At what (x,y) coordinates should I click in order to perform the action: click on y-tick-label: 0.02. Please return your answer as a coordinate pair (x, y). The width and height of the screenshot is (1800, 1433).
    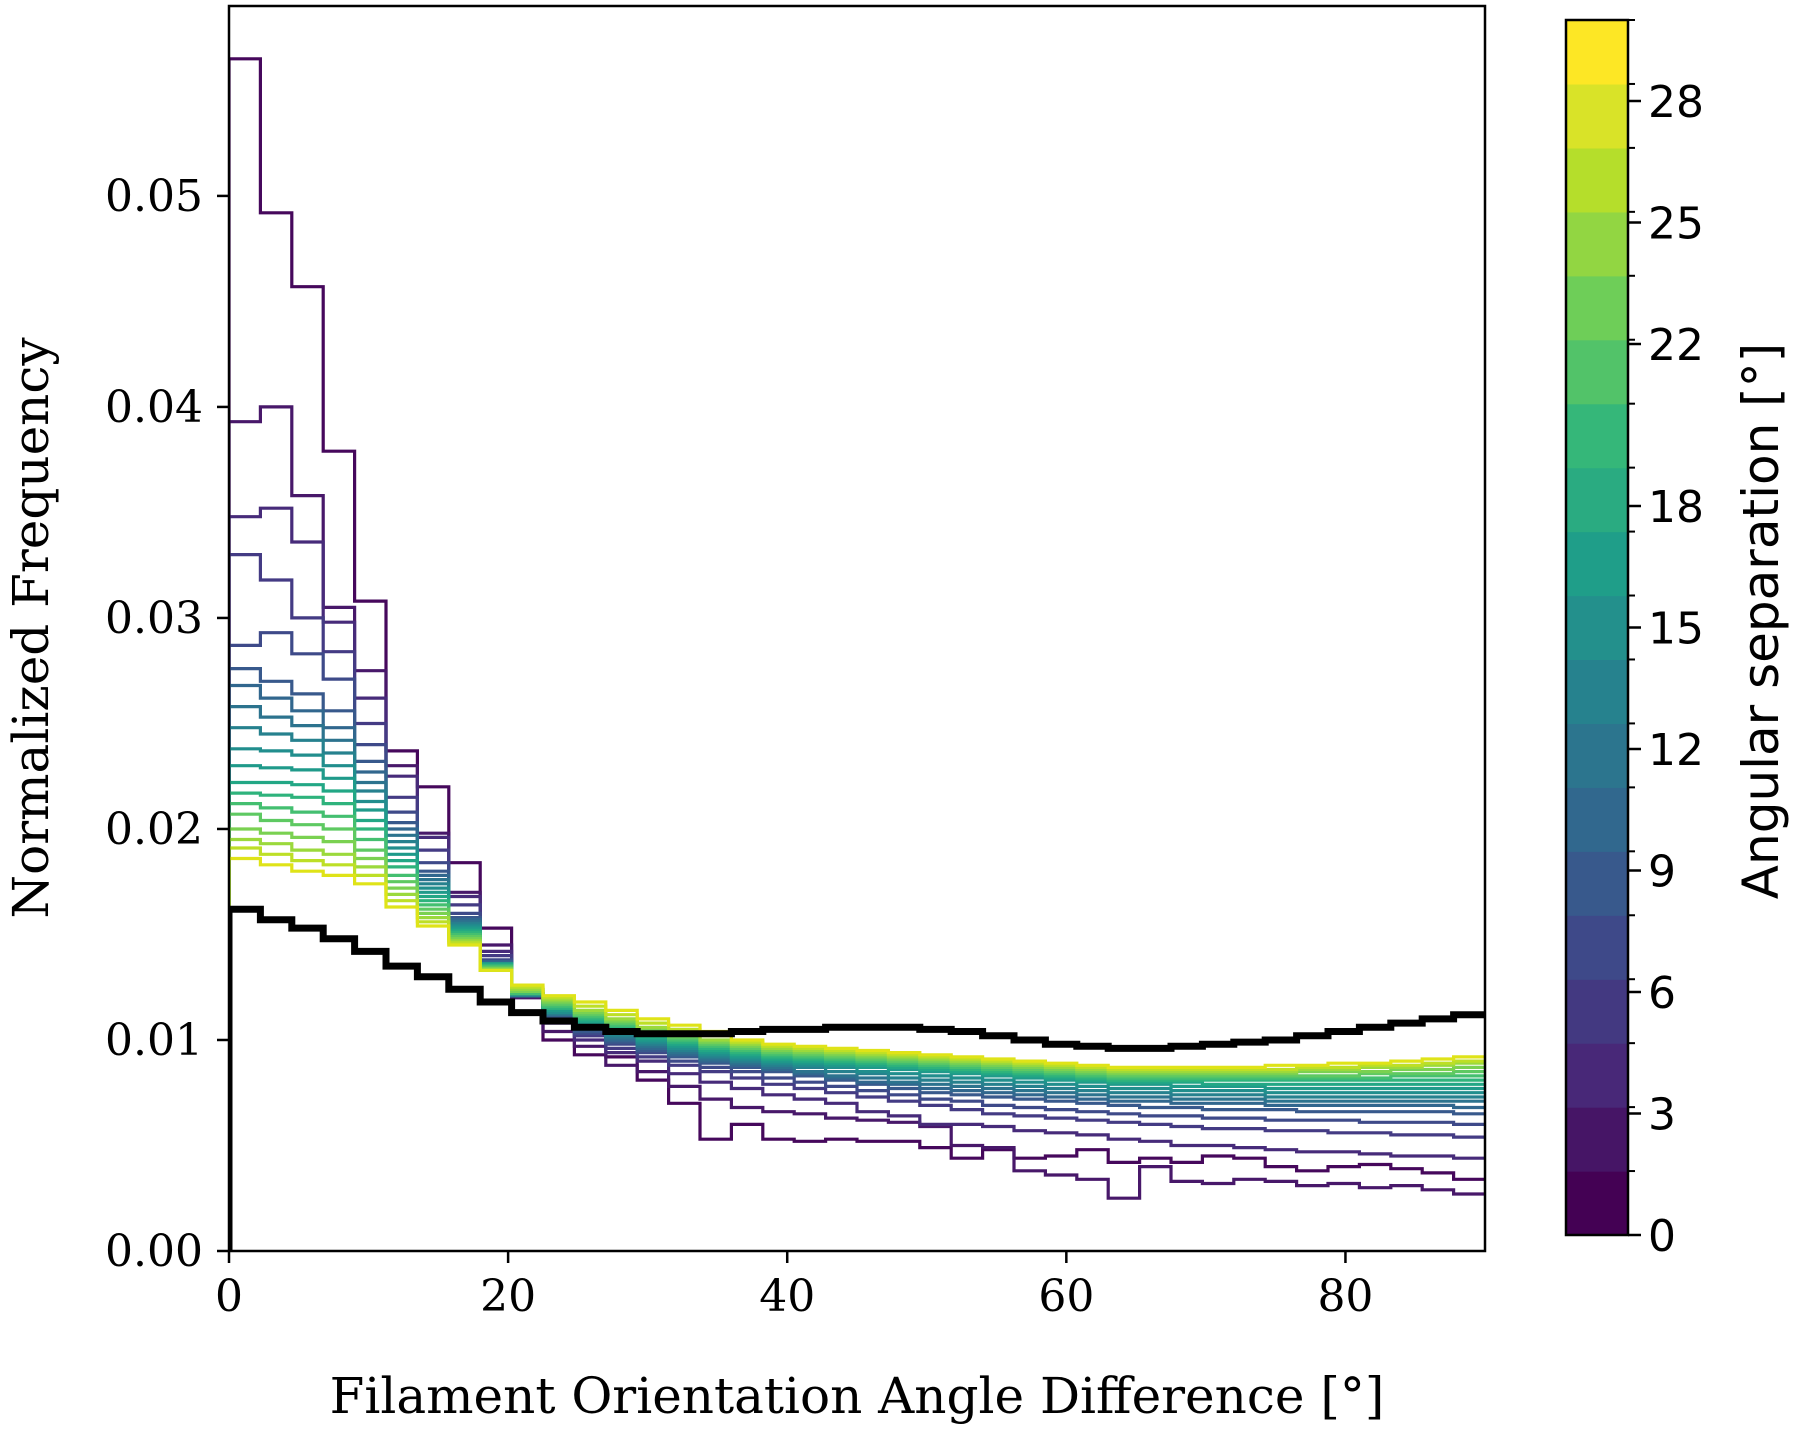
    Looking at the image, I should click on (154, 829).